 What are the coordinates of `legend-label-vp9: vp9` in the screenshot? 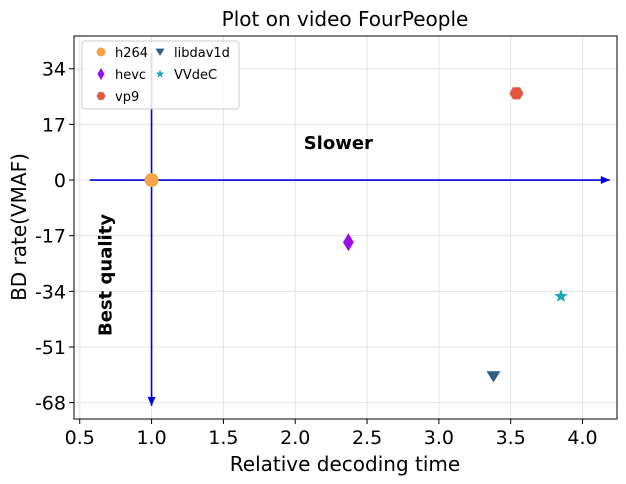 It's located at (127, 97).